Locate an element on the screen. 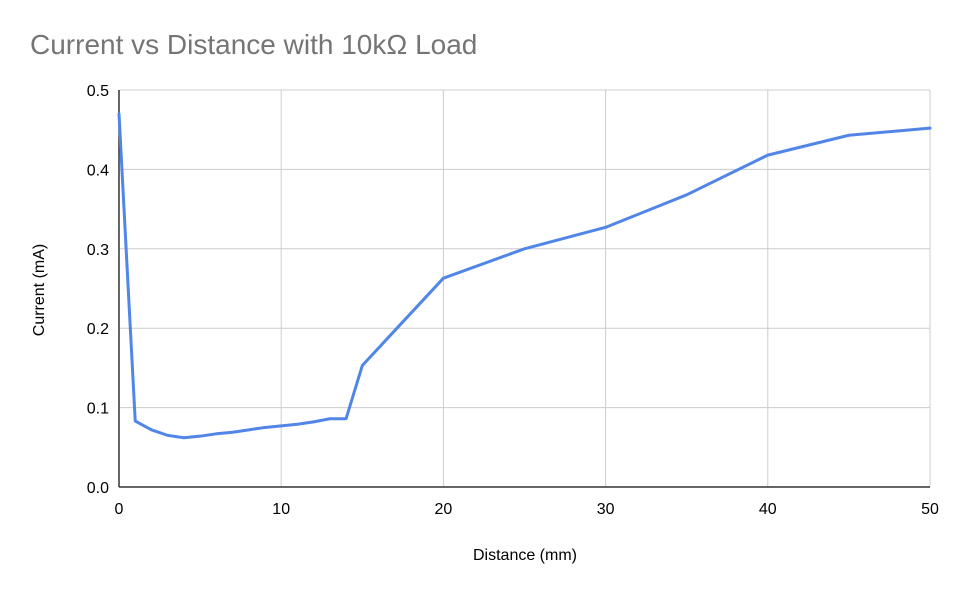 The height and width of the screenshot is (590, 960). y-tick-label: 0.4 is located at coordinates (98, 170).